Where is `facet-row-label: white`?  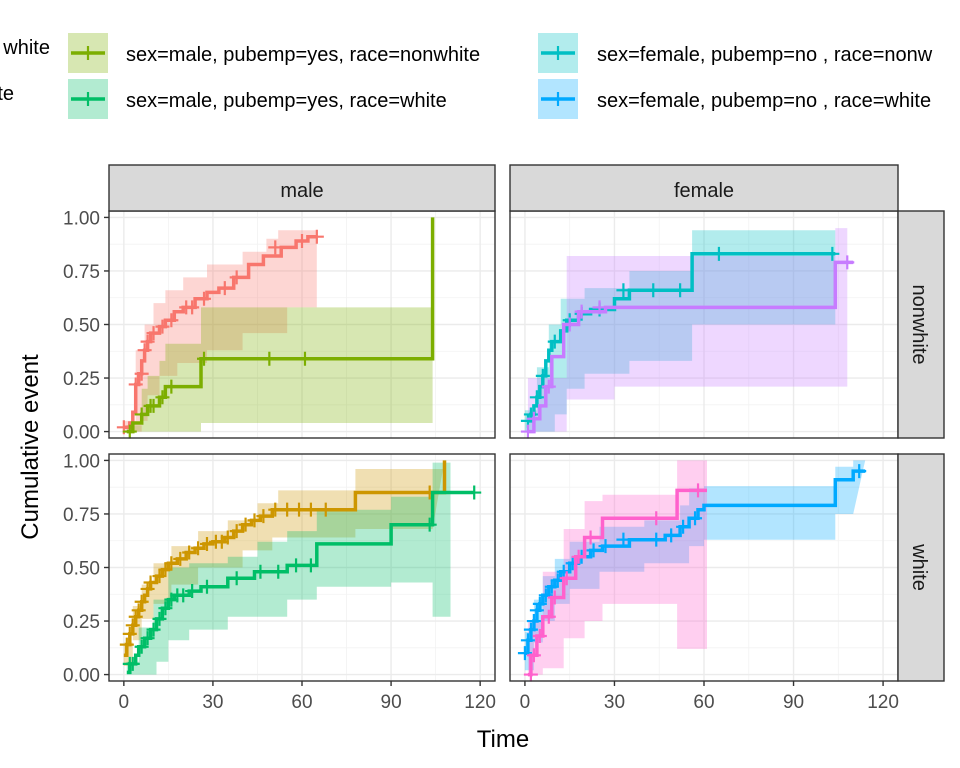 facet-row-label: white is located at coordinates (919, 567).